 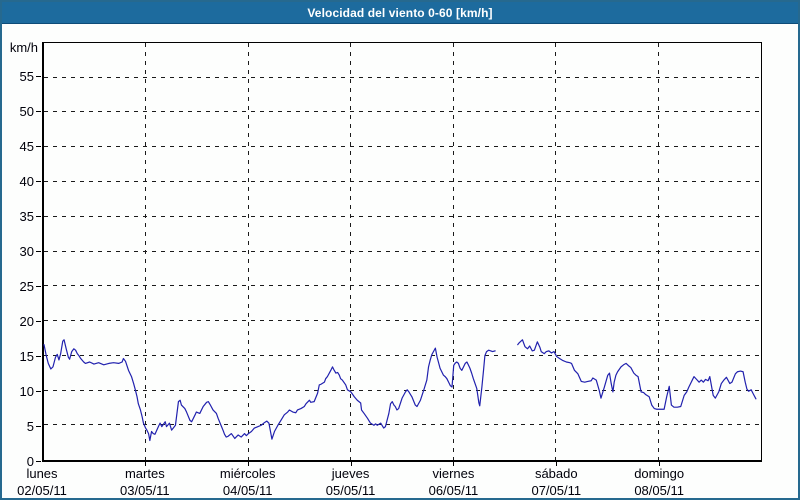 I want to click on y-tick-label-0: 0, so click(x=30, y=461).